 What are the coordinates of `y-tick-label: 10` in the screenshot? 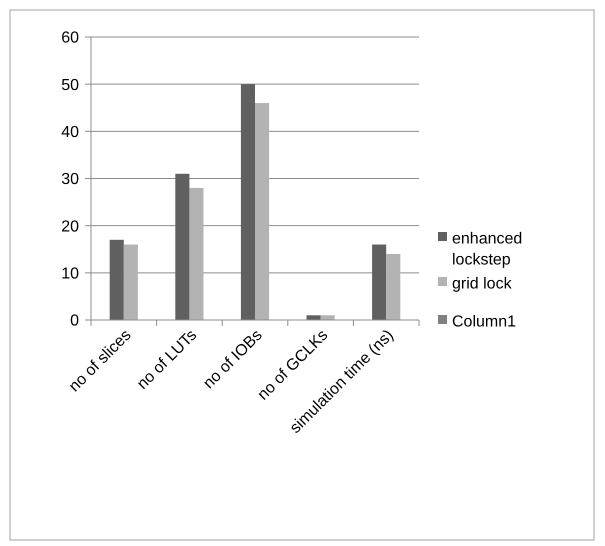 It's located at (70, 273).